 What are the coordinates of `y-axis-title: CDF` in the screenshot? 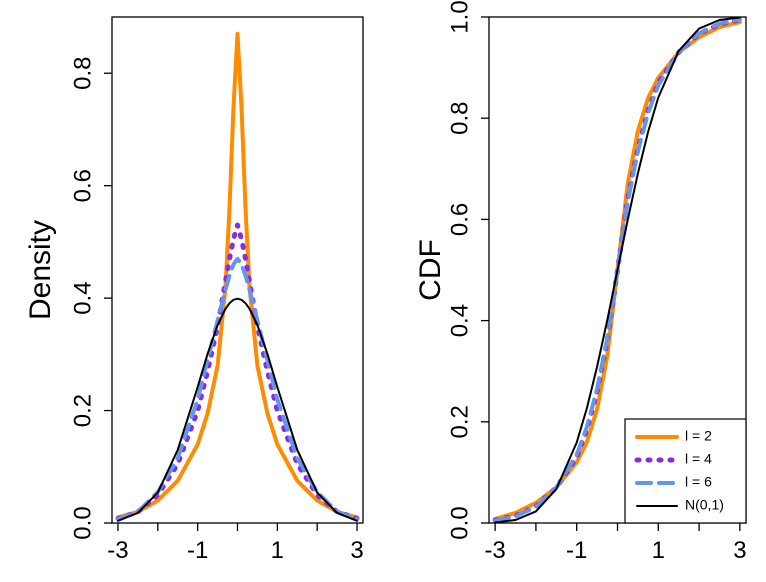 It's located at (430, 270).